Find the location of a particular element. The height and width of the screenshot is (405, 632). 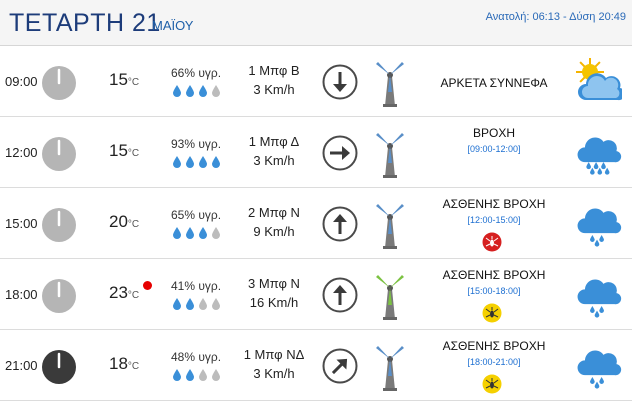

month-label: ΜΑΪΟΥ is located at coordinates (173, 25).